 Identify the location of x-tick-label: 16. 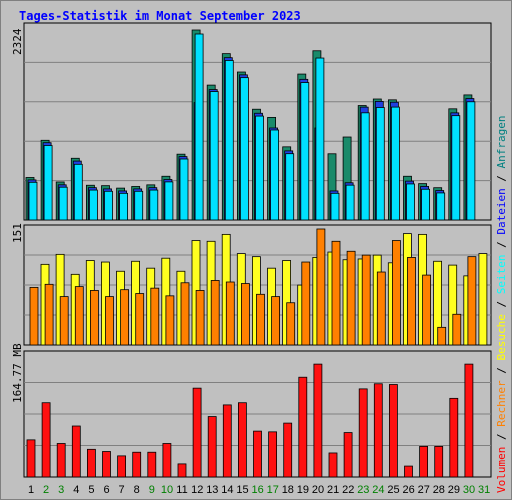
(257, 490).